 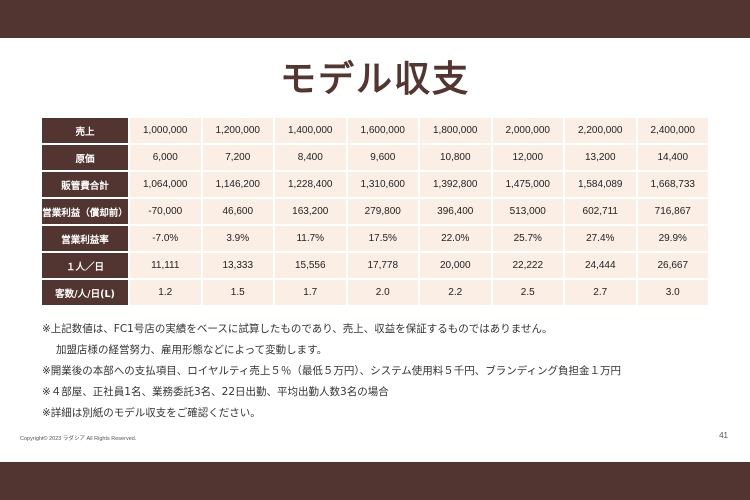 I want to click on row-label: 原価, so click(x=85, y=157).